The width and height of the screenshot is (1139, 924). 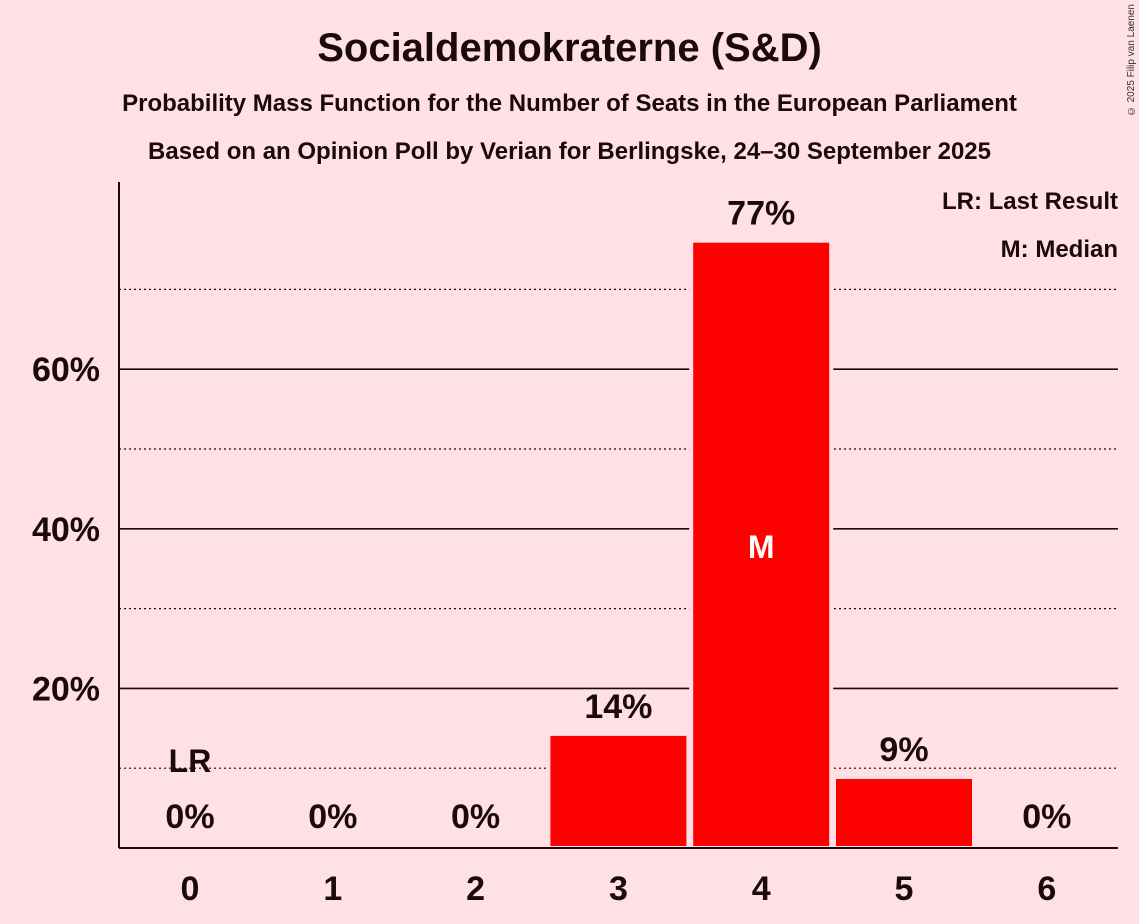 I want to click on value-label: 77%, so click(x=761, y=214).